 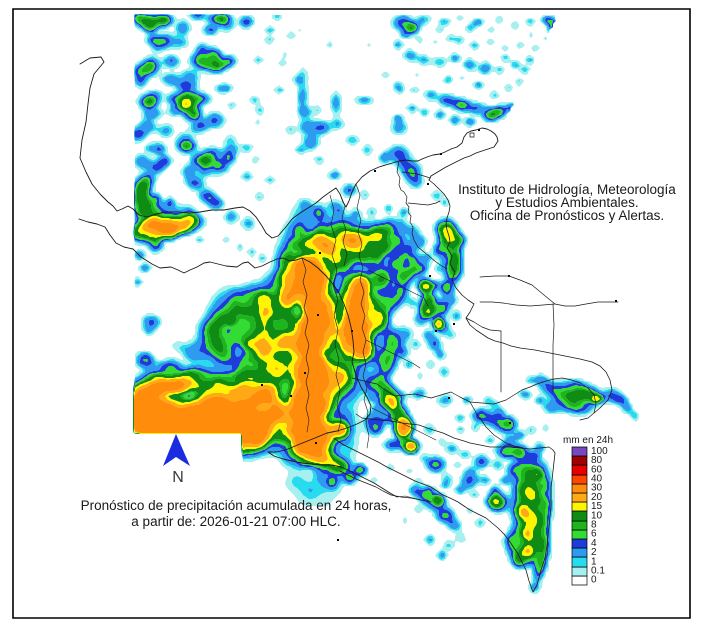 I want to click on svg-text: 40, so click(x=597, y=479).